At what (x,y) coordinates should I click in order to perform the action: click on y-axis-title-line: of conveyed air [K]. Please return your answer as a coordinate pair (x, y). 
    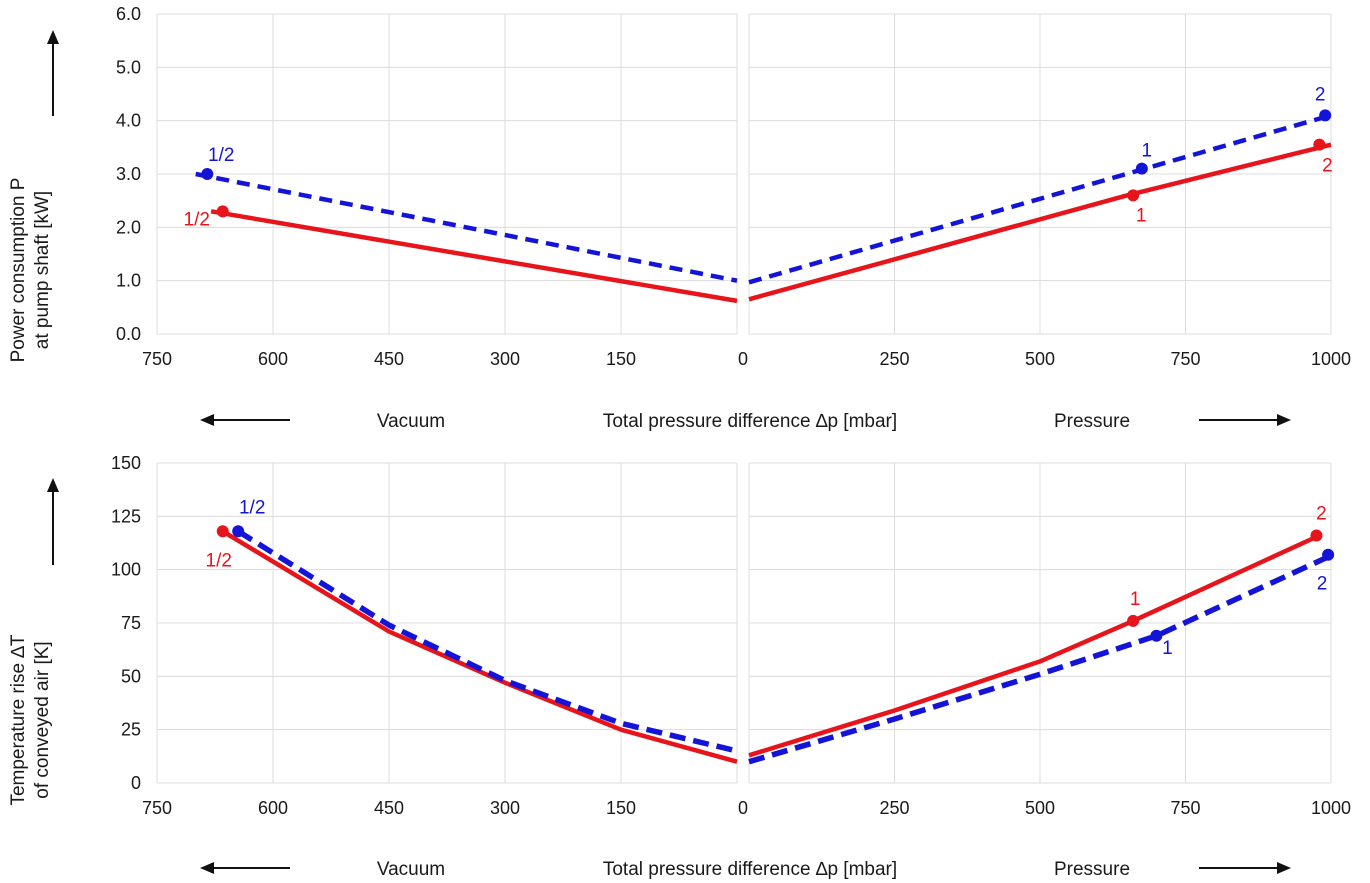
    Looking at the image, I should click on (42, 719).